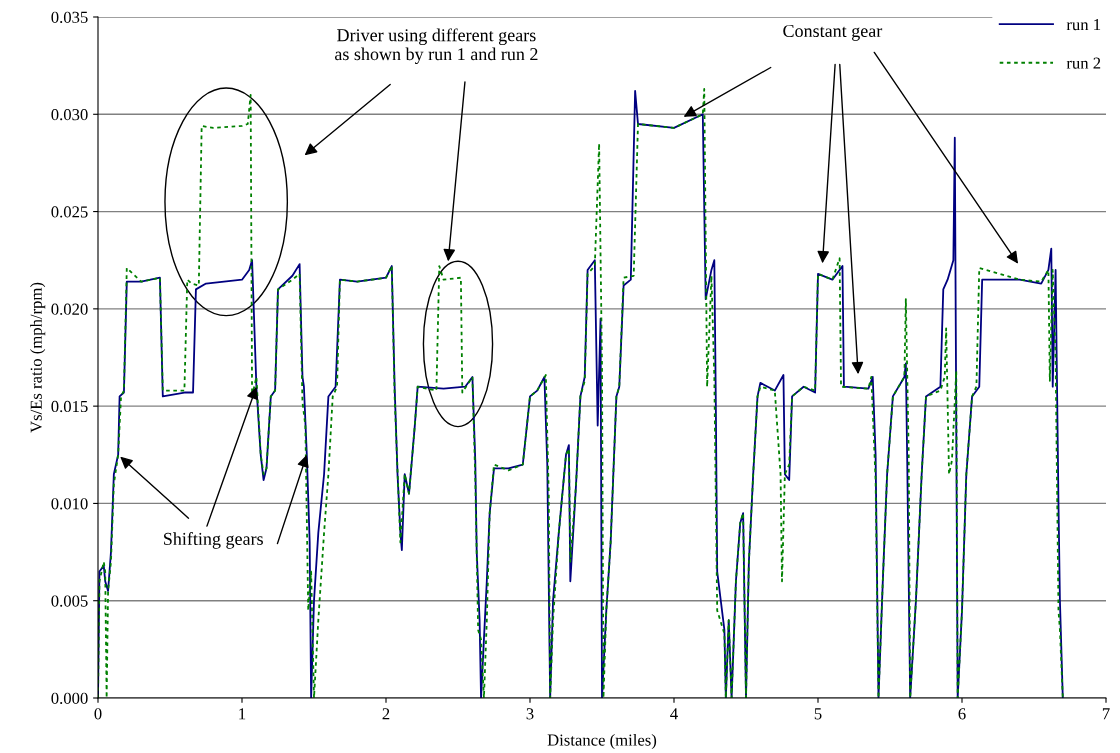 Image resolution: width=1120 pixels, height=753 pixels. I want to click on y-tick-label: 0.015, so click(69, 406).